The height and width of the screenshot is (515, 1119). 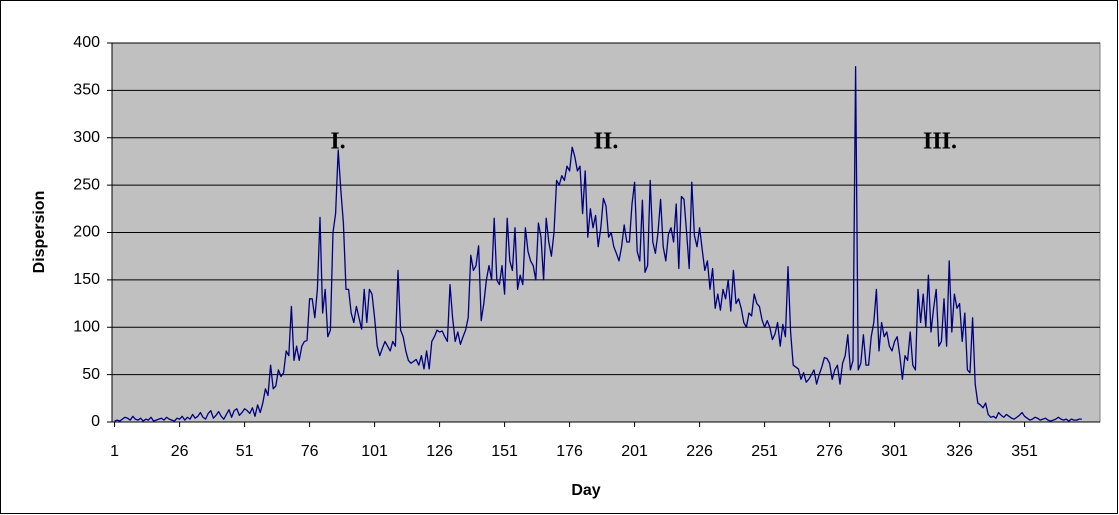 What do you see at coordinates (337, 142) in the screenshot?
I see `region-label: I.` at bounding box center [337, 142].